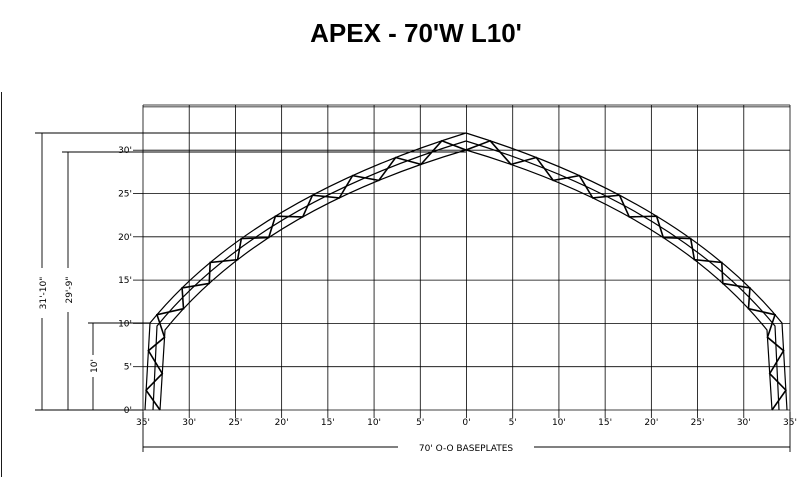 The height and width of the screenshot is (477, 800). I want to click on width-label: 70' O-O BASEPLATES, so click(466, 449).